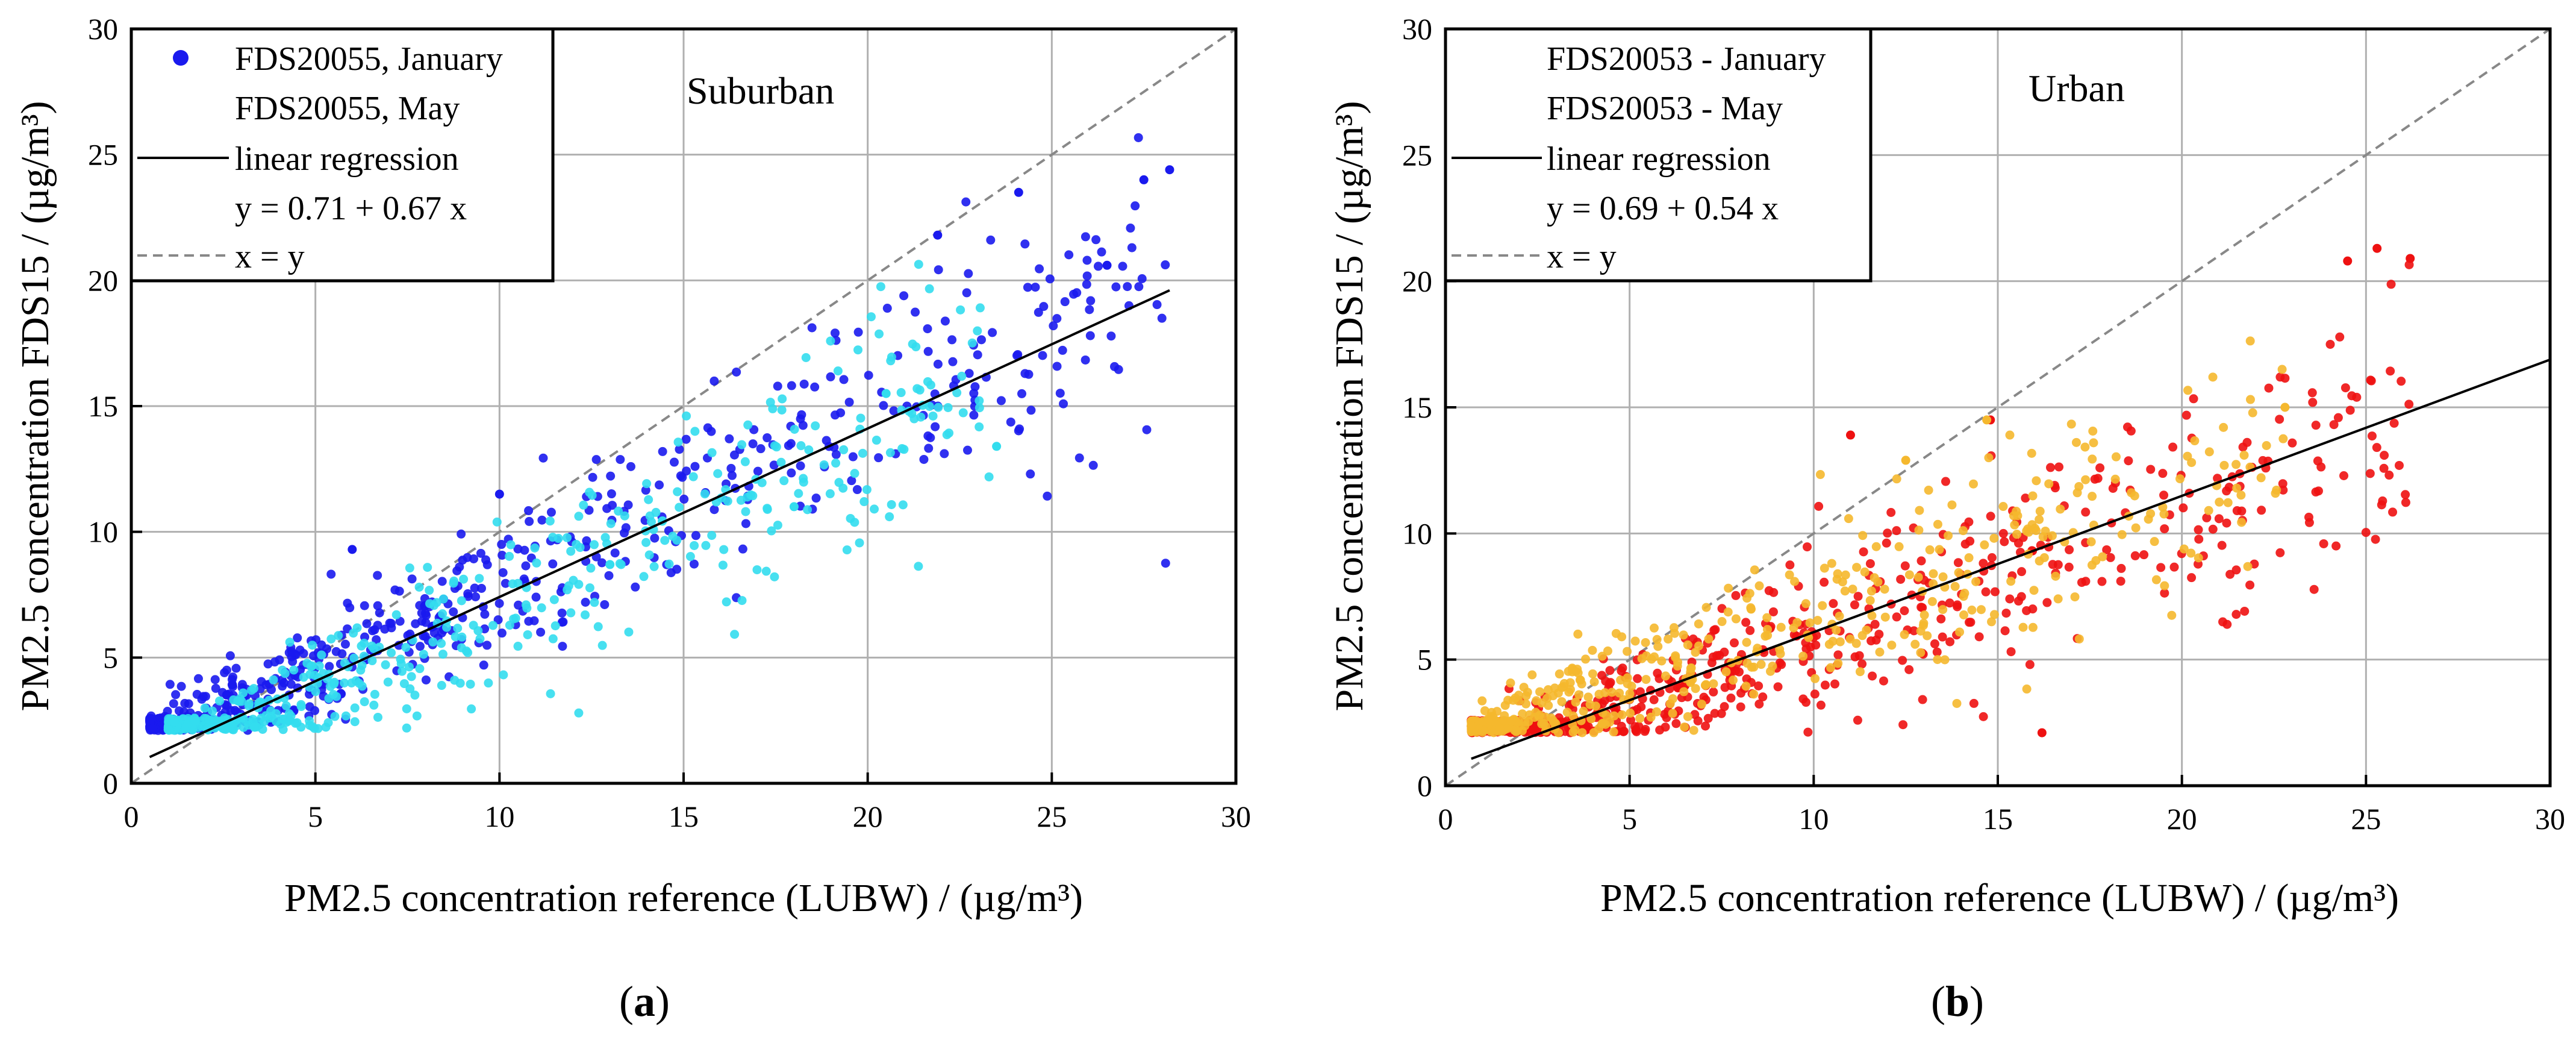  What do you see at coordinates (369, 59) in the screenshot?
I see `legend-series1-a: FDS20055, January` at bounding box center [369, 59].